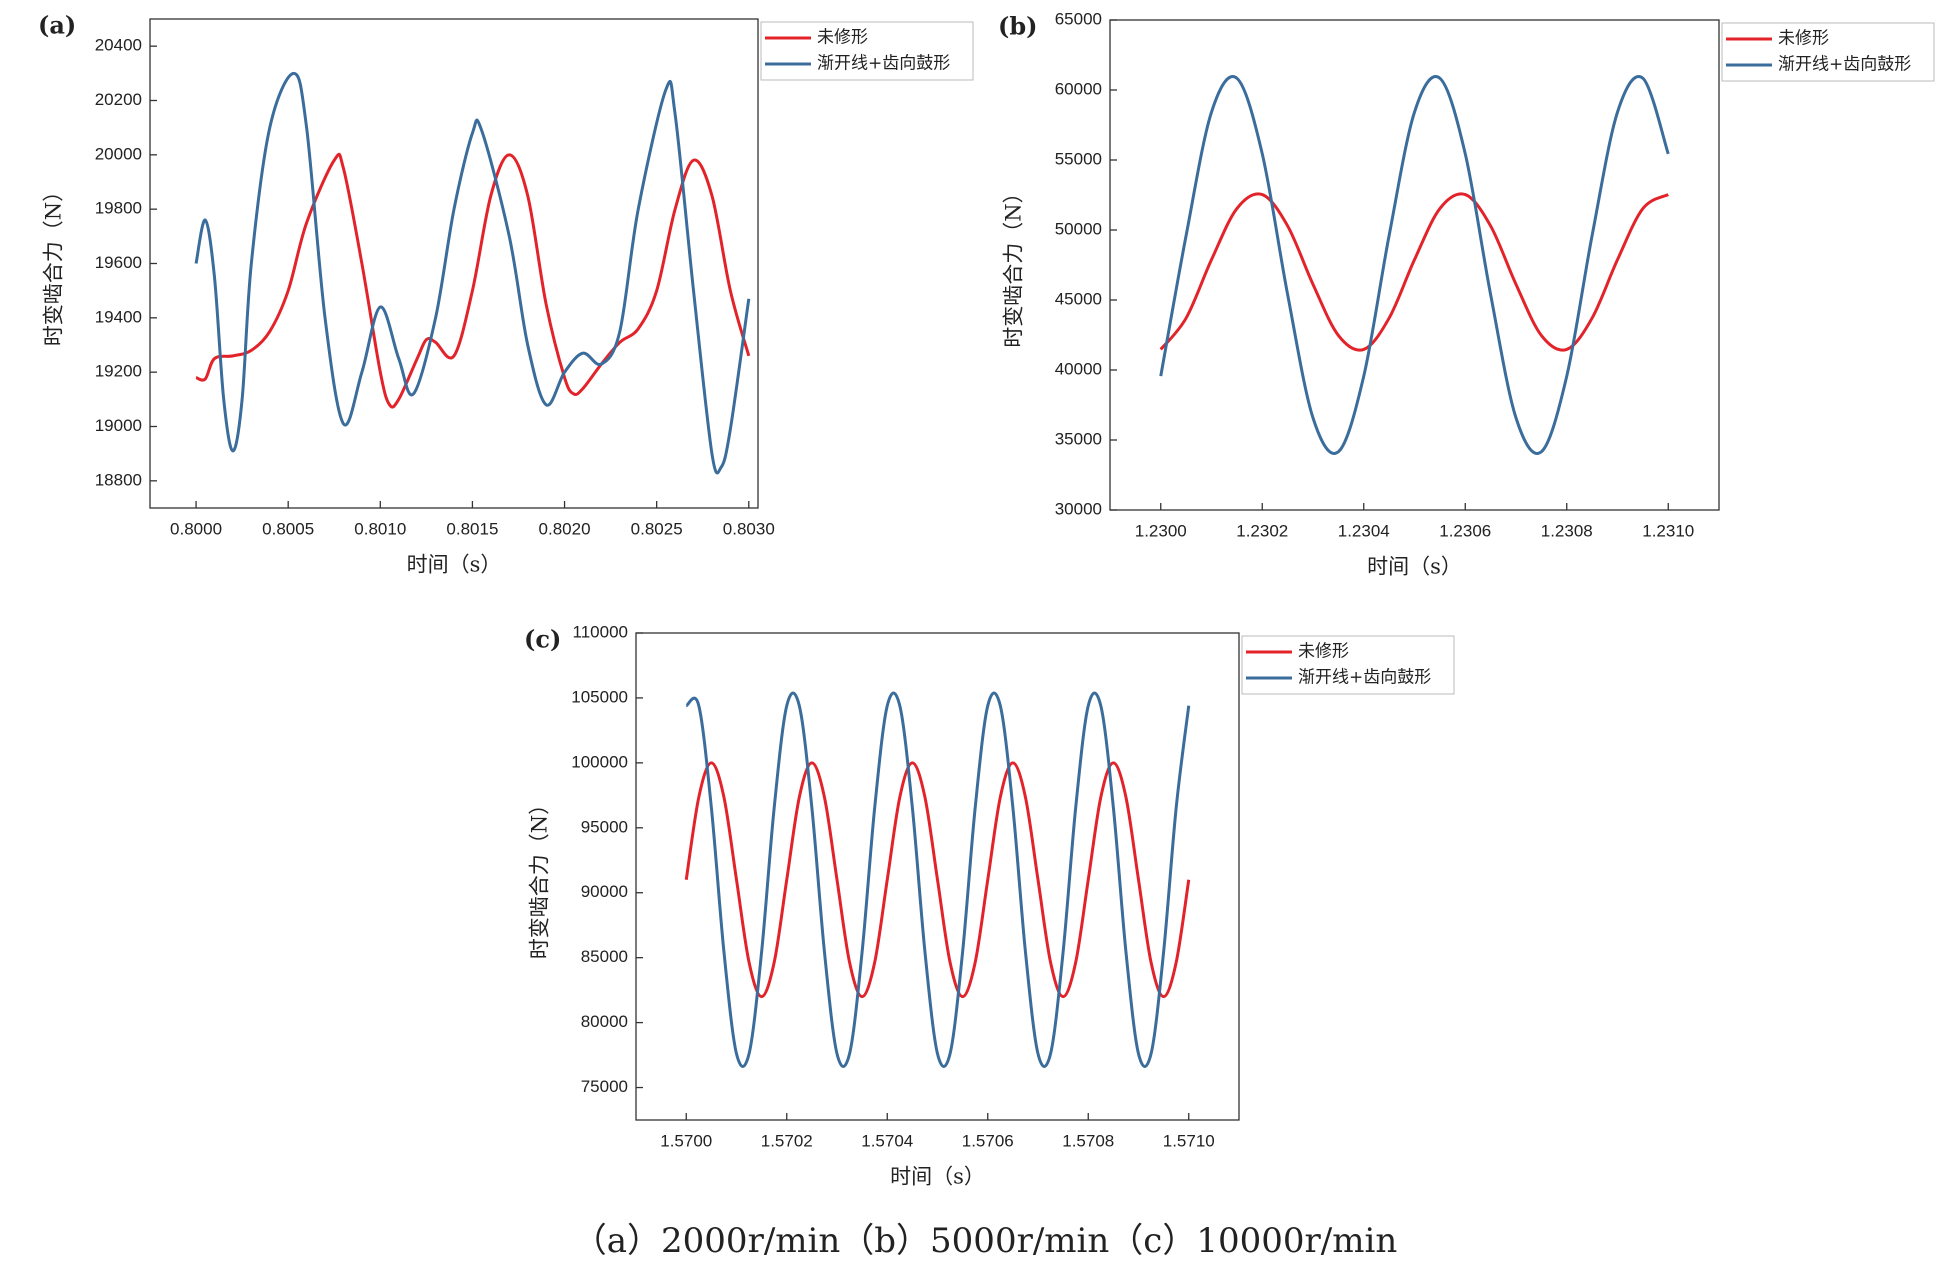 This screenshot has width=1939, height=1266. I want to click on caption: （a）2000r/min（b）5000r/min（c）10000r/min, so click(985, 1241).